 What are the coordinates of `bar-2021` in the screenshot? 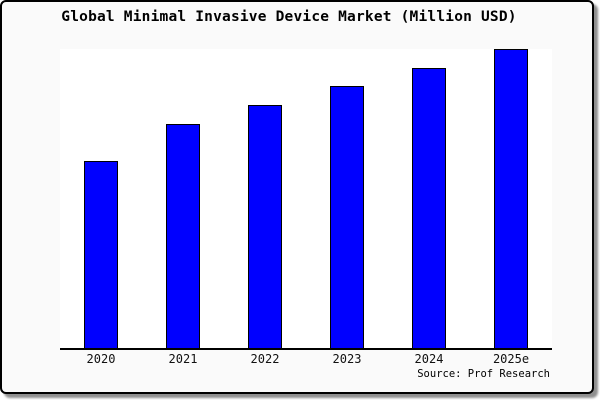 It's located at (183, 235).